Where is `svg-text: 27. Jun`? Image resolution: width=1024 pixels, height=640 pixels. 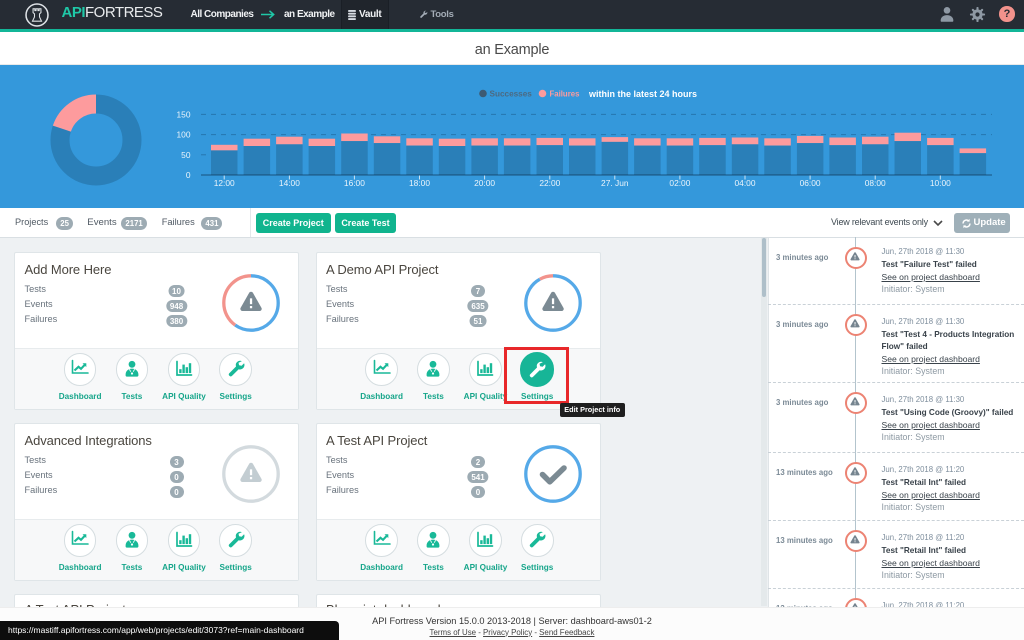
svg-text: 27. Jun is located at coordinates (615, 183).